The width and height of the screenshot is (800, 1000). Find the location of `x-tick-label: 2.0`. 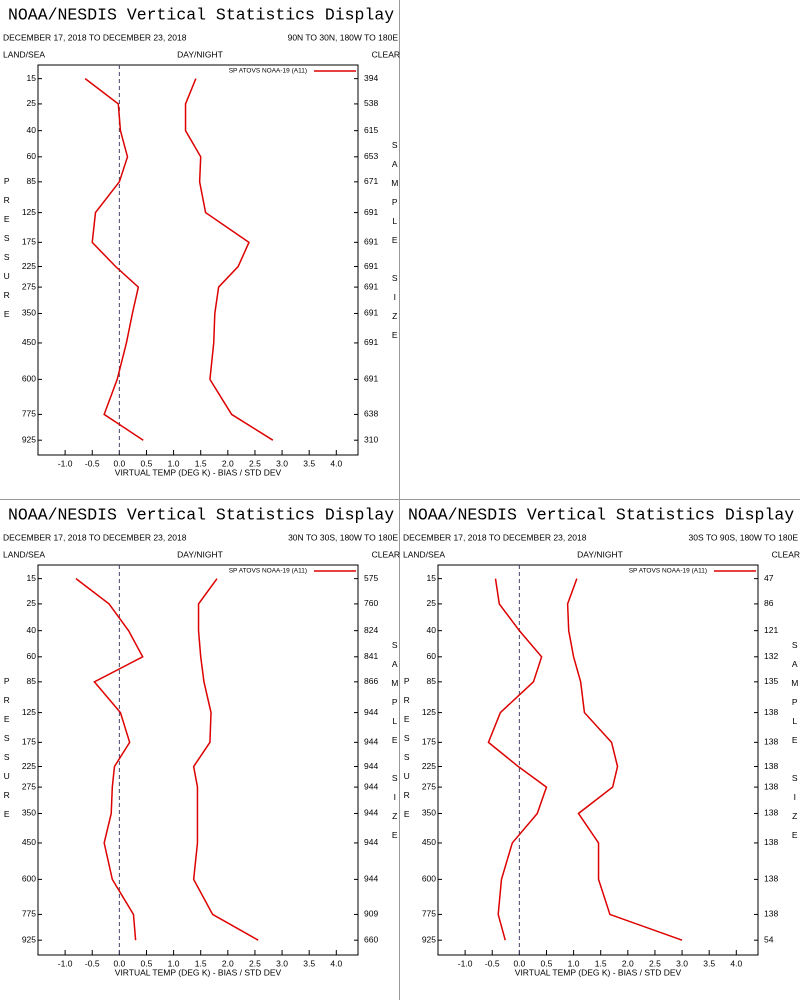

x-tick-label: 2.0 is located at coordinates (228, 463).